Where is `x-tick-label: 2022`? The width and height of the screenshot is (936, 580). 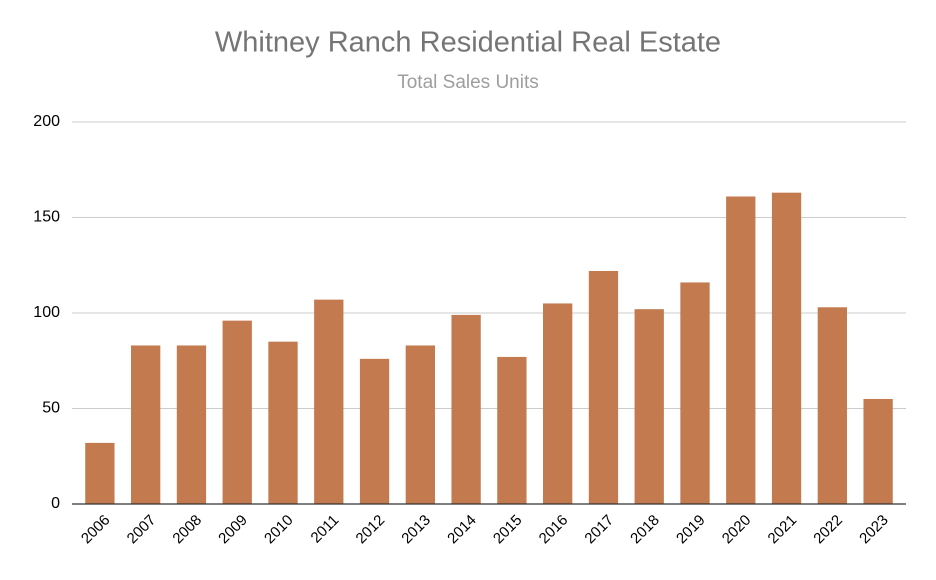
x-tick-label: 2022 is located at coordinates (828, 530).